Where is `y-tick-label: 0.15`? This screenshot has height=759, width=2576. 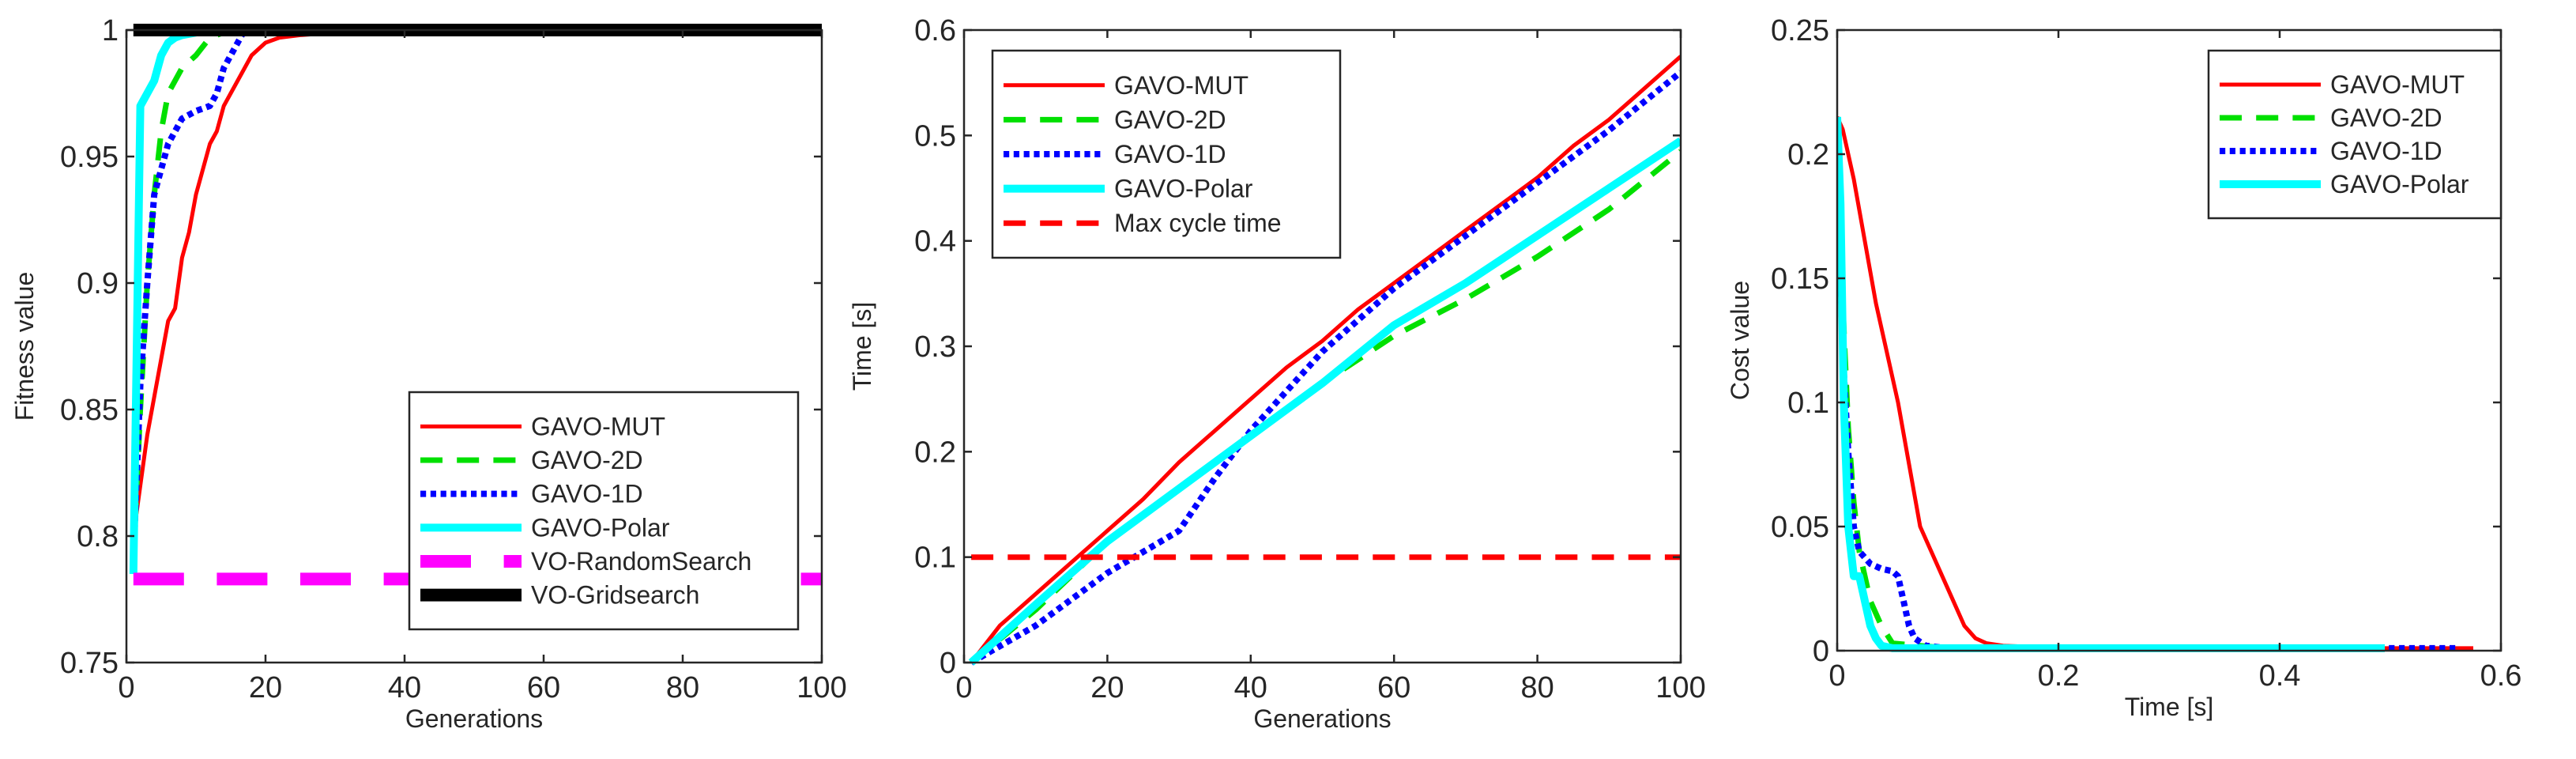 y-tick-label: 0.15 is located at coordinates (1800, 279).